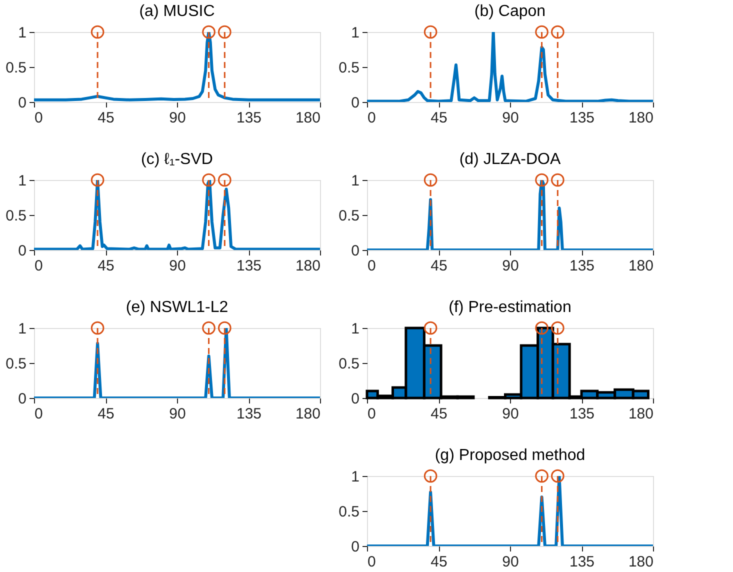 This screenshot has height=572, width=733. I want to click on chart-title: (g) Proposed method, so click(510, 455).